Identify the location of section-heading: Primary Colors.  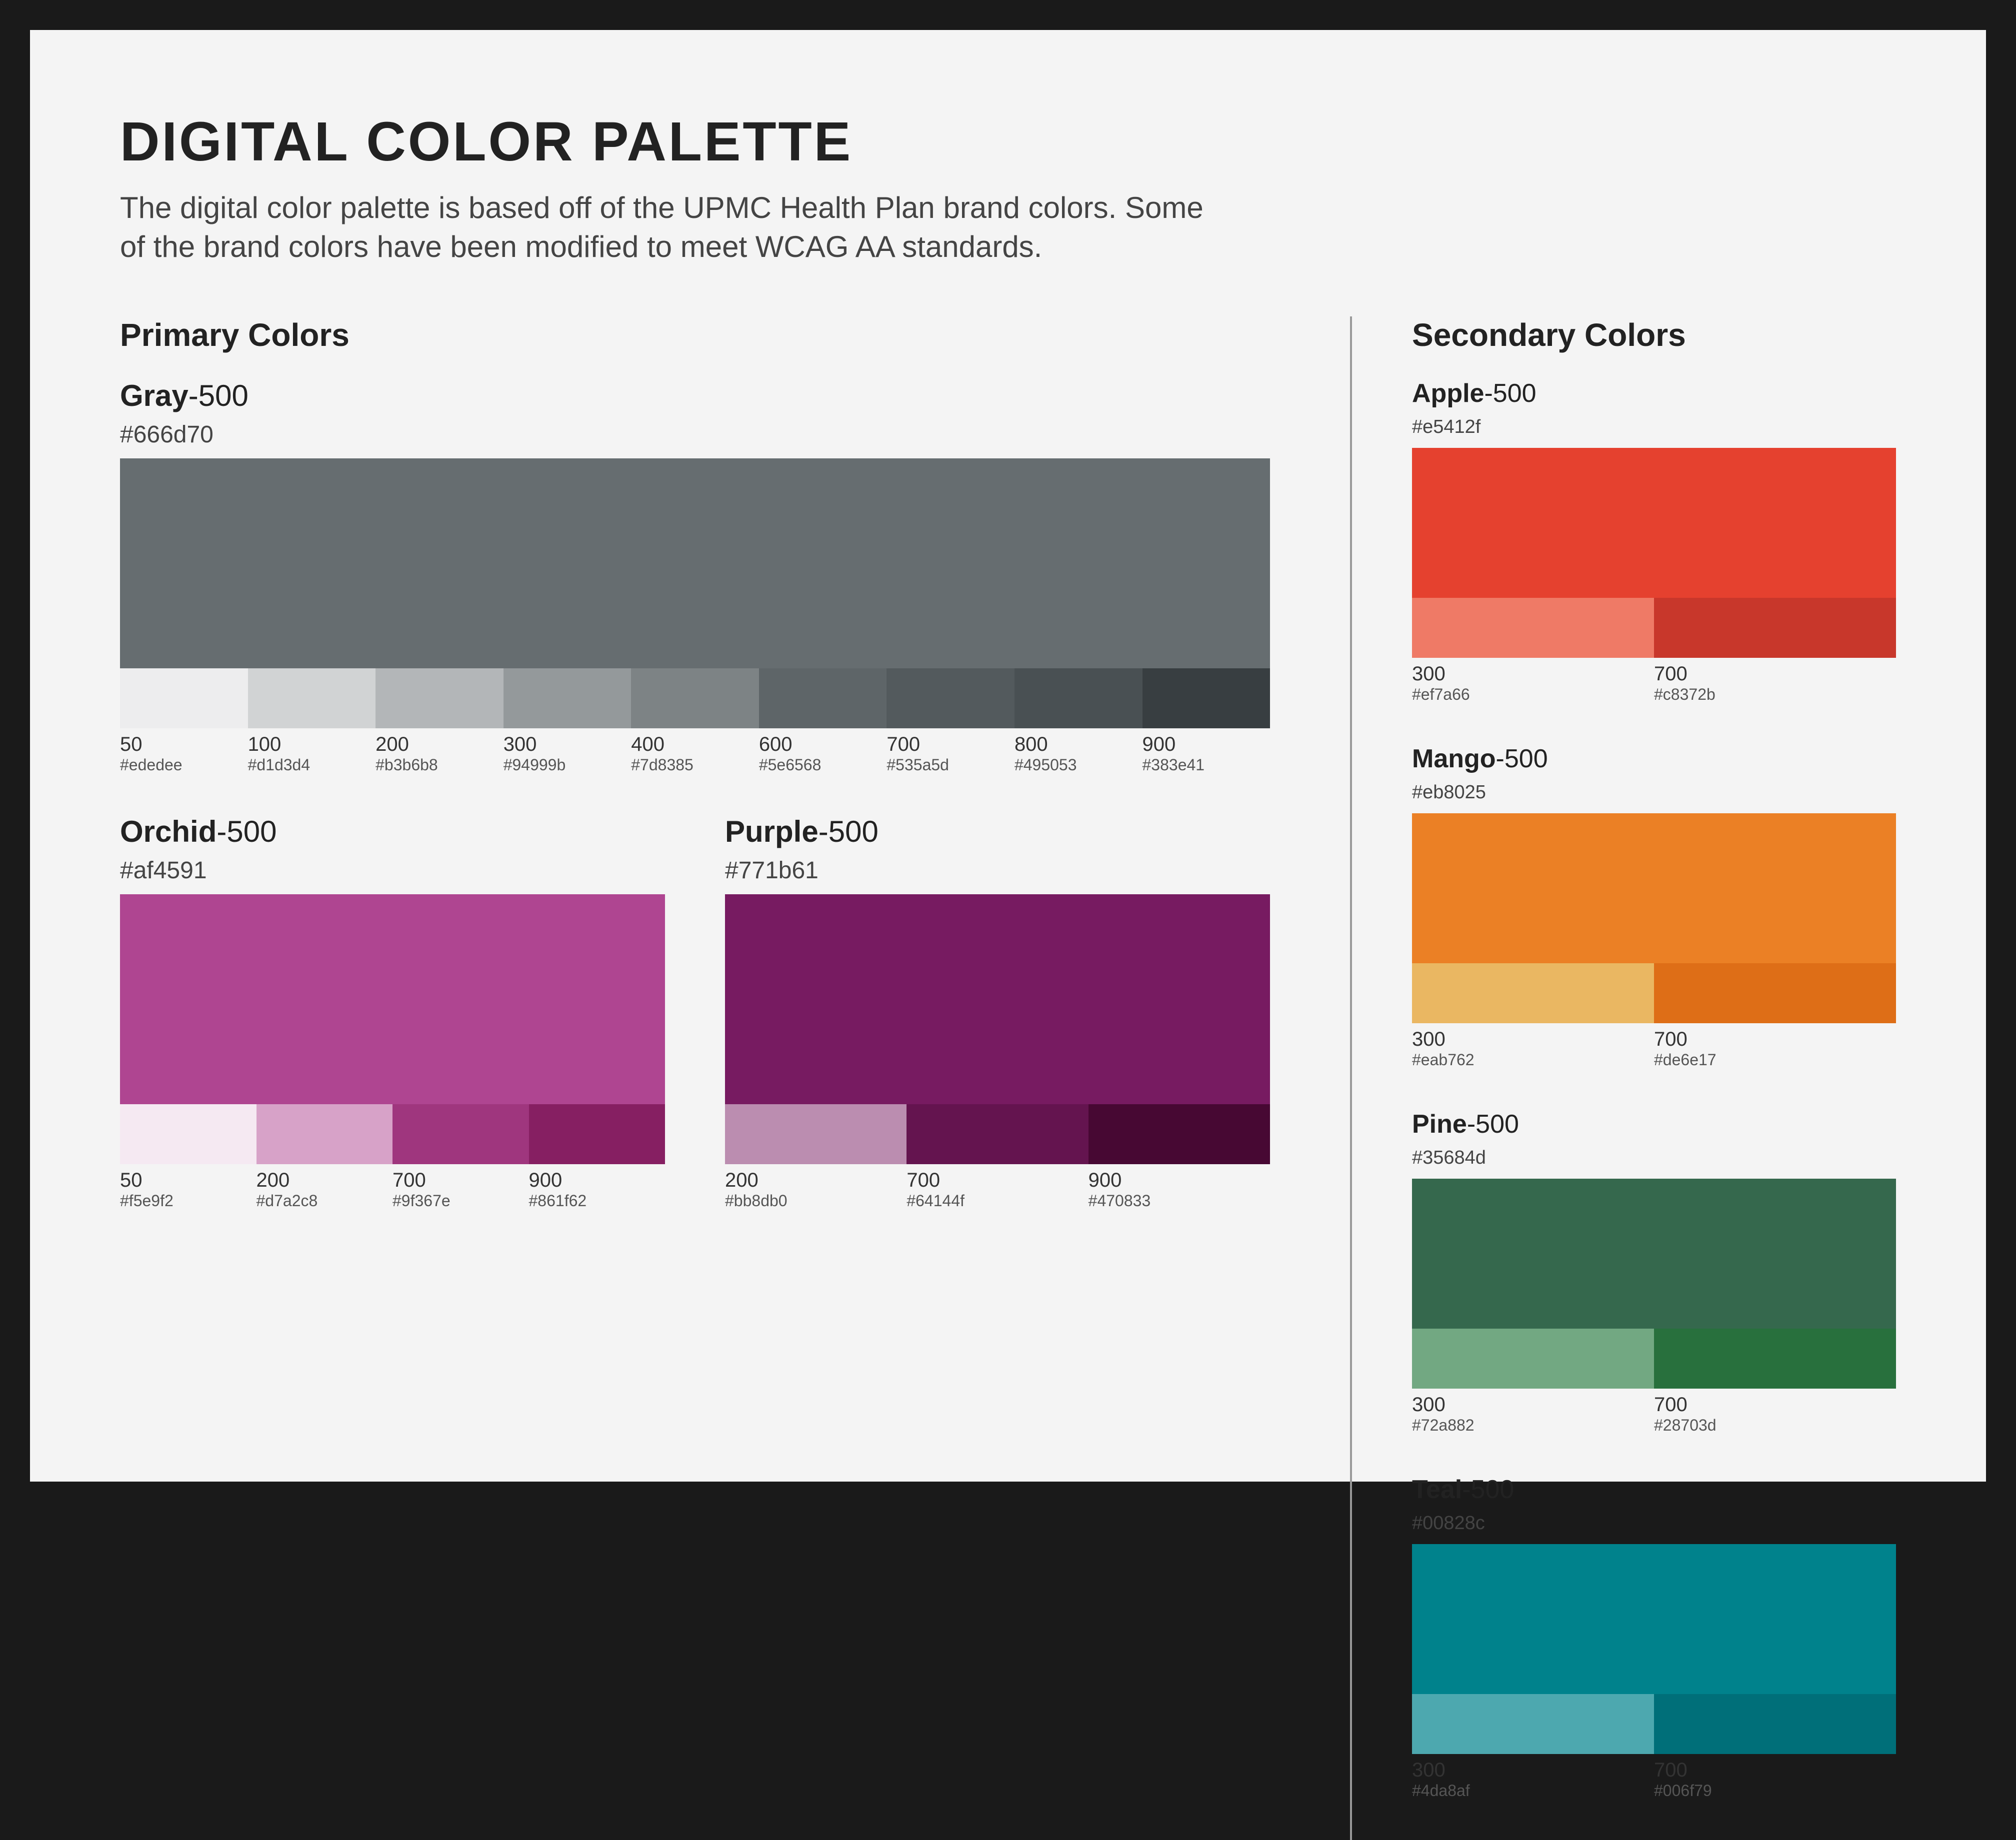
(235, 335).